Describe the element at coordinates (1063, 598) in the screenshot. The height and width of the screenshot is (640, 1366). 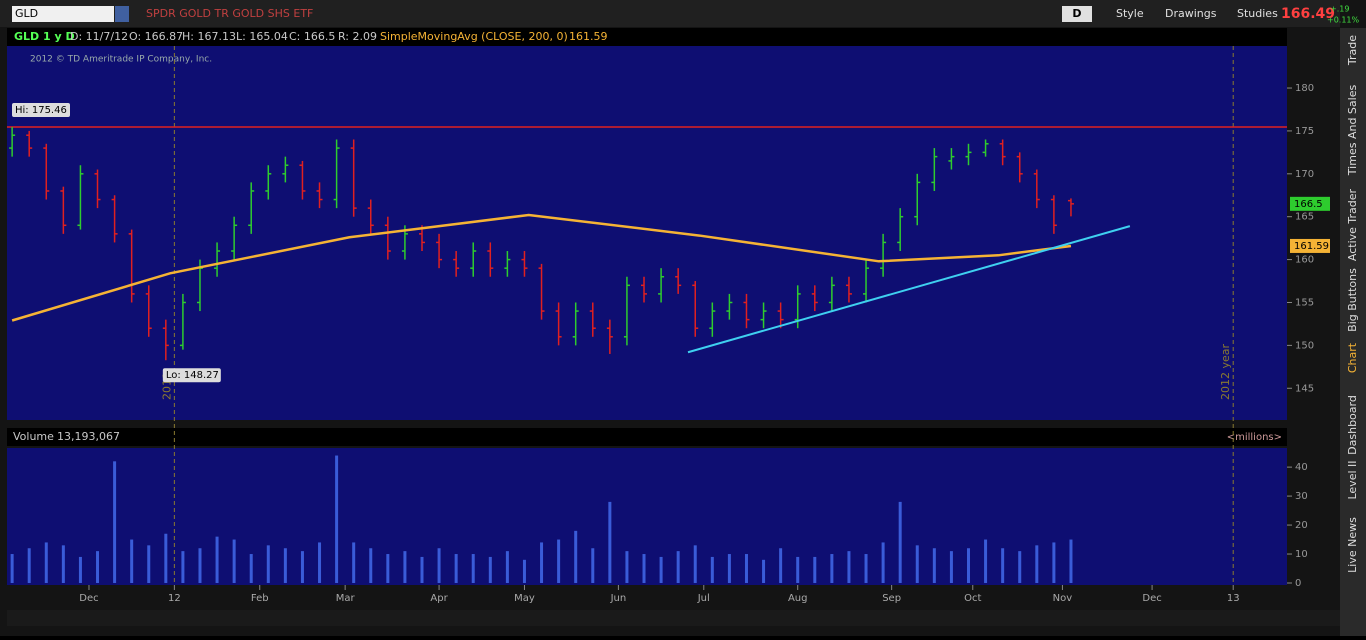
I see `x-tick-label: Nov` at that location.